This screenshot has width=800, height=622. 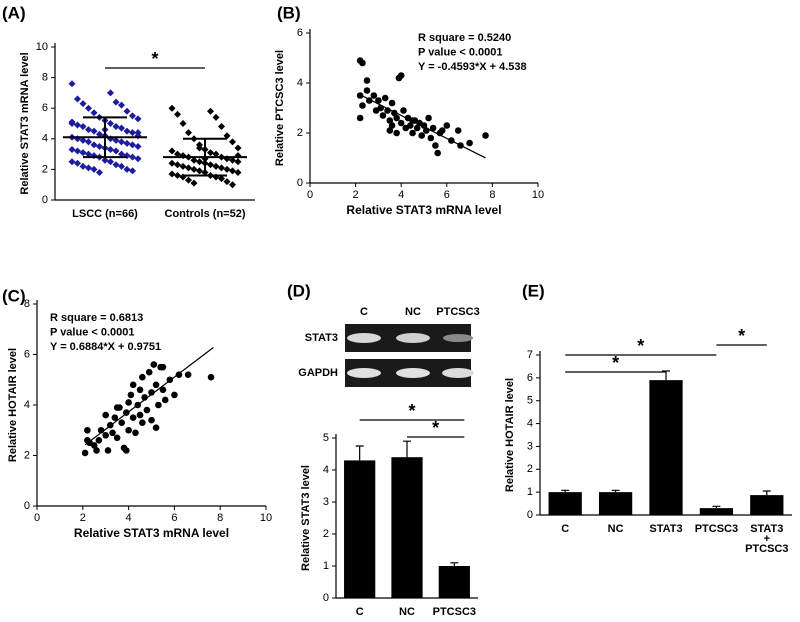 I want to click on annotation: P value < 0.0001, so click(x=92, y=332).